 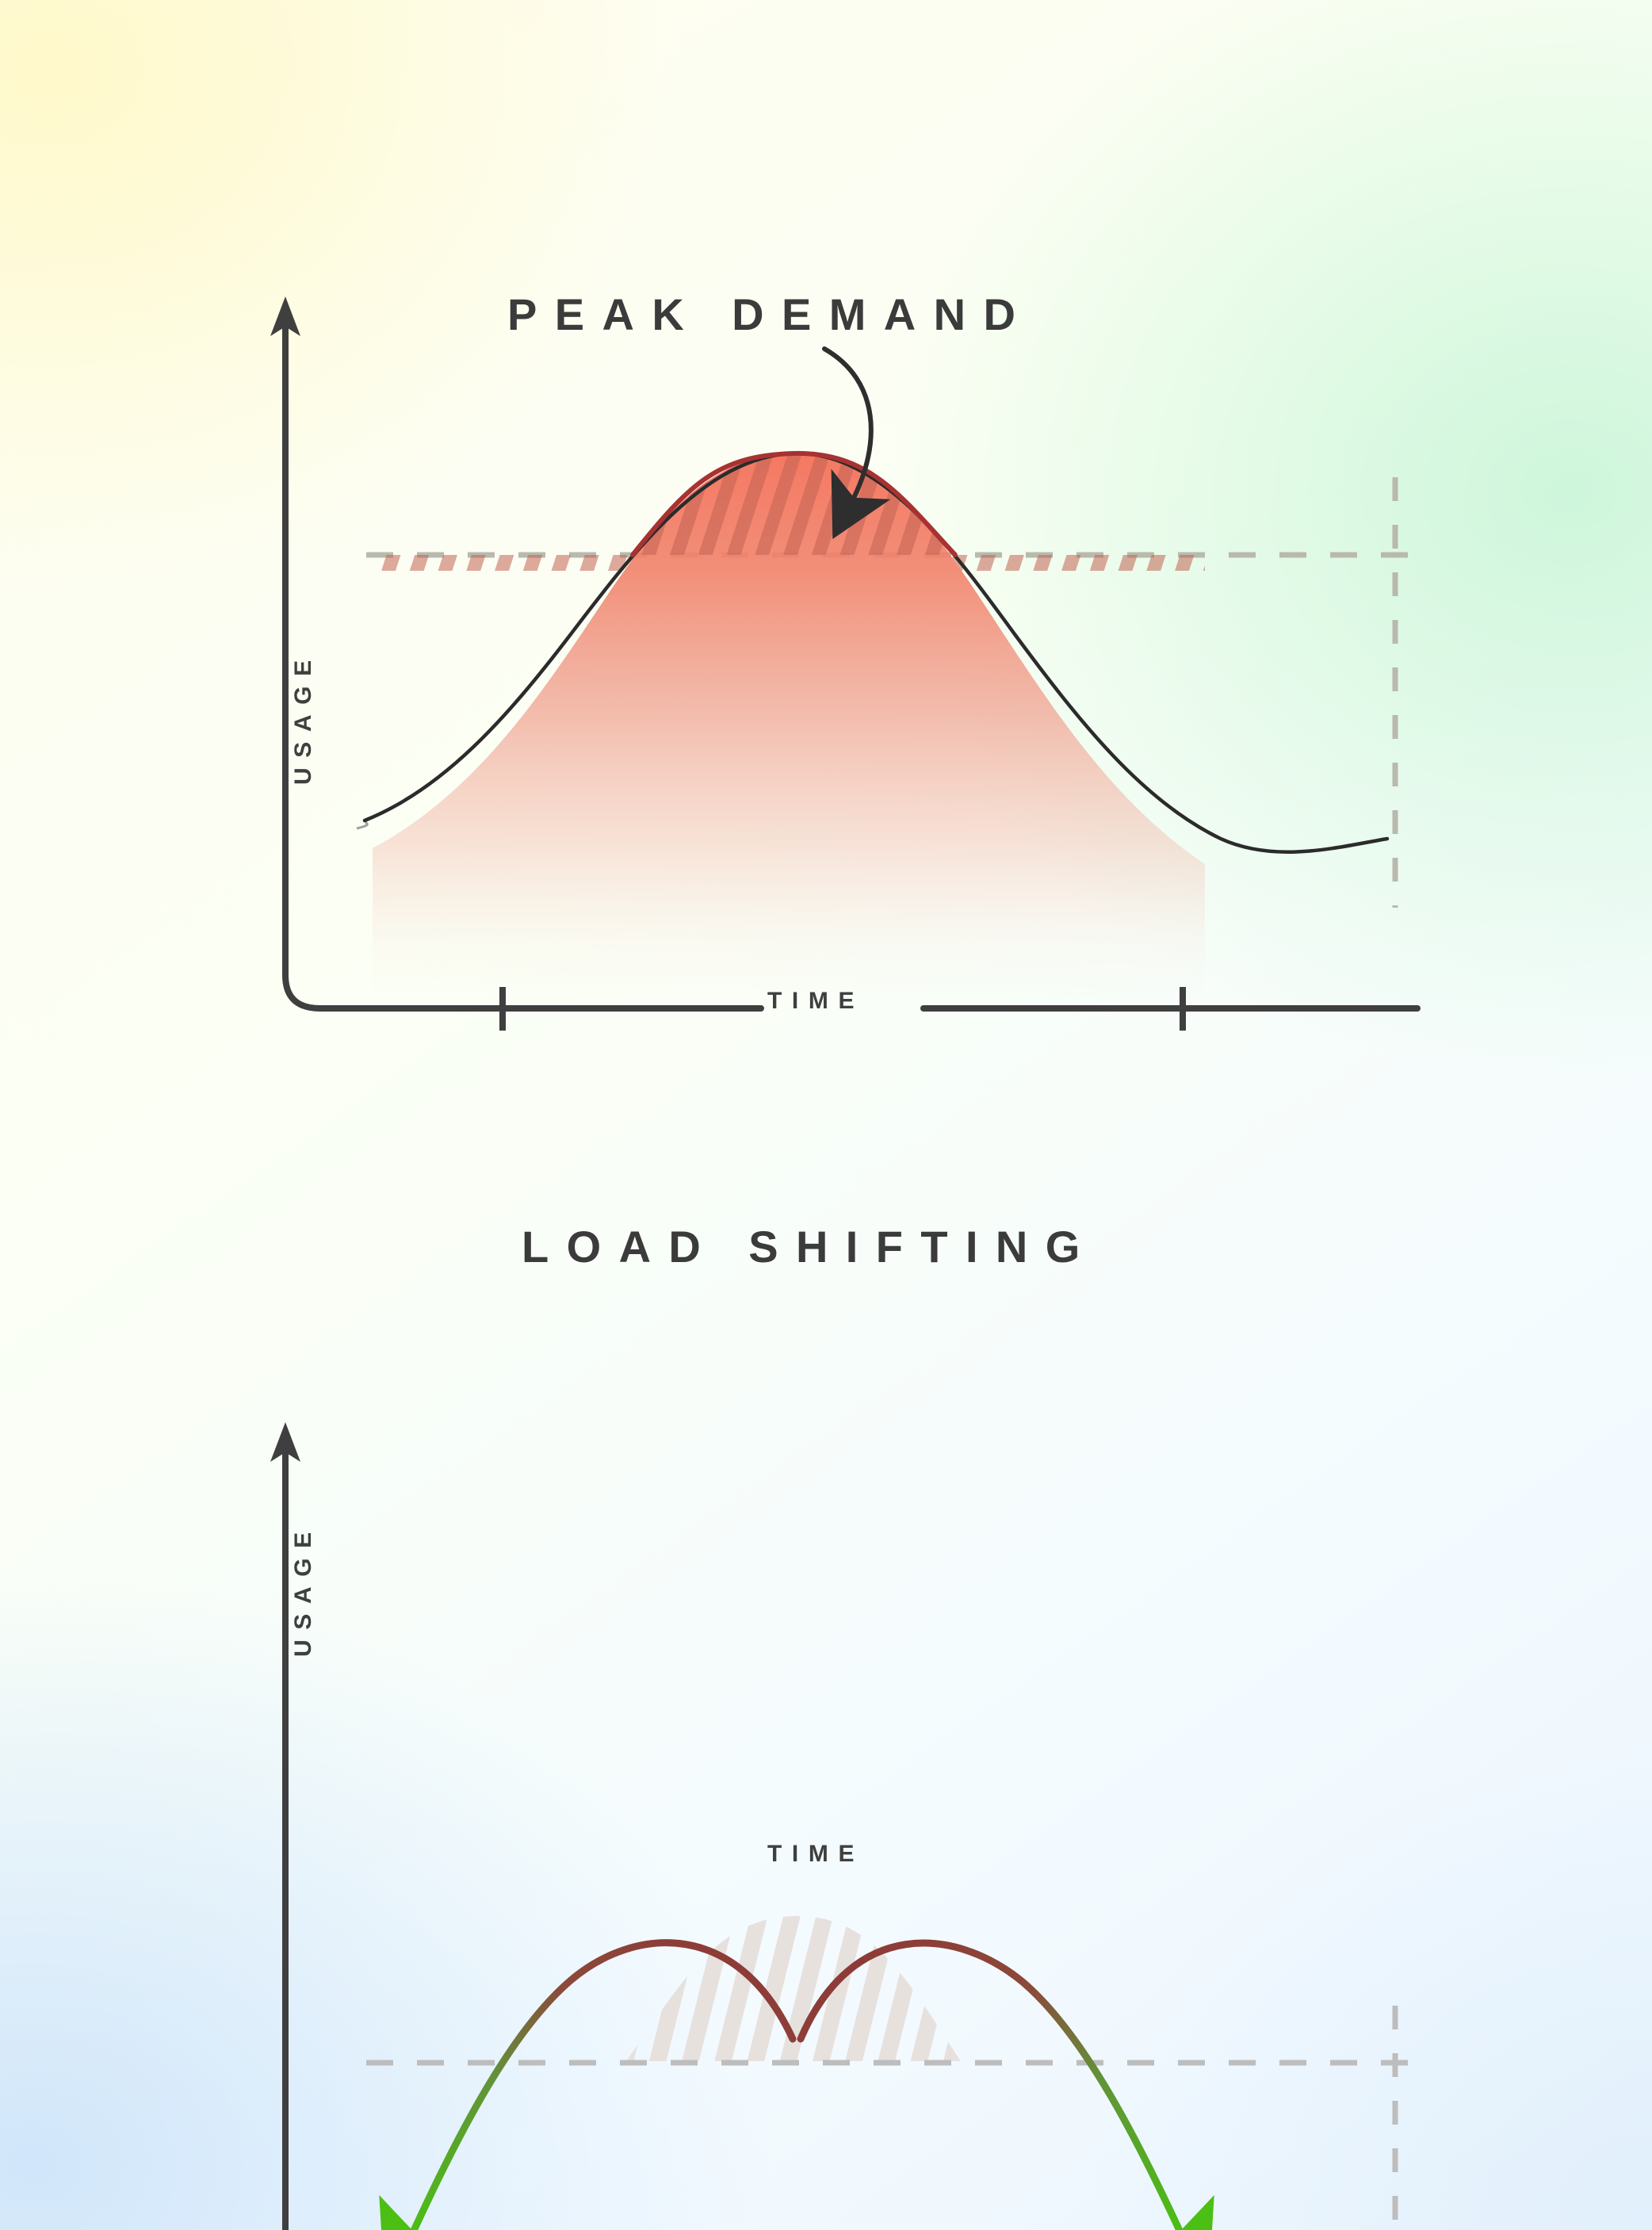 What do you see at coordinates (363, 825) in the screenshot?
I see `demand-curve-tail-left` at bounding box center [363, 825].